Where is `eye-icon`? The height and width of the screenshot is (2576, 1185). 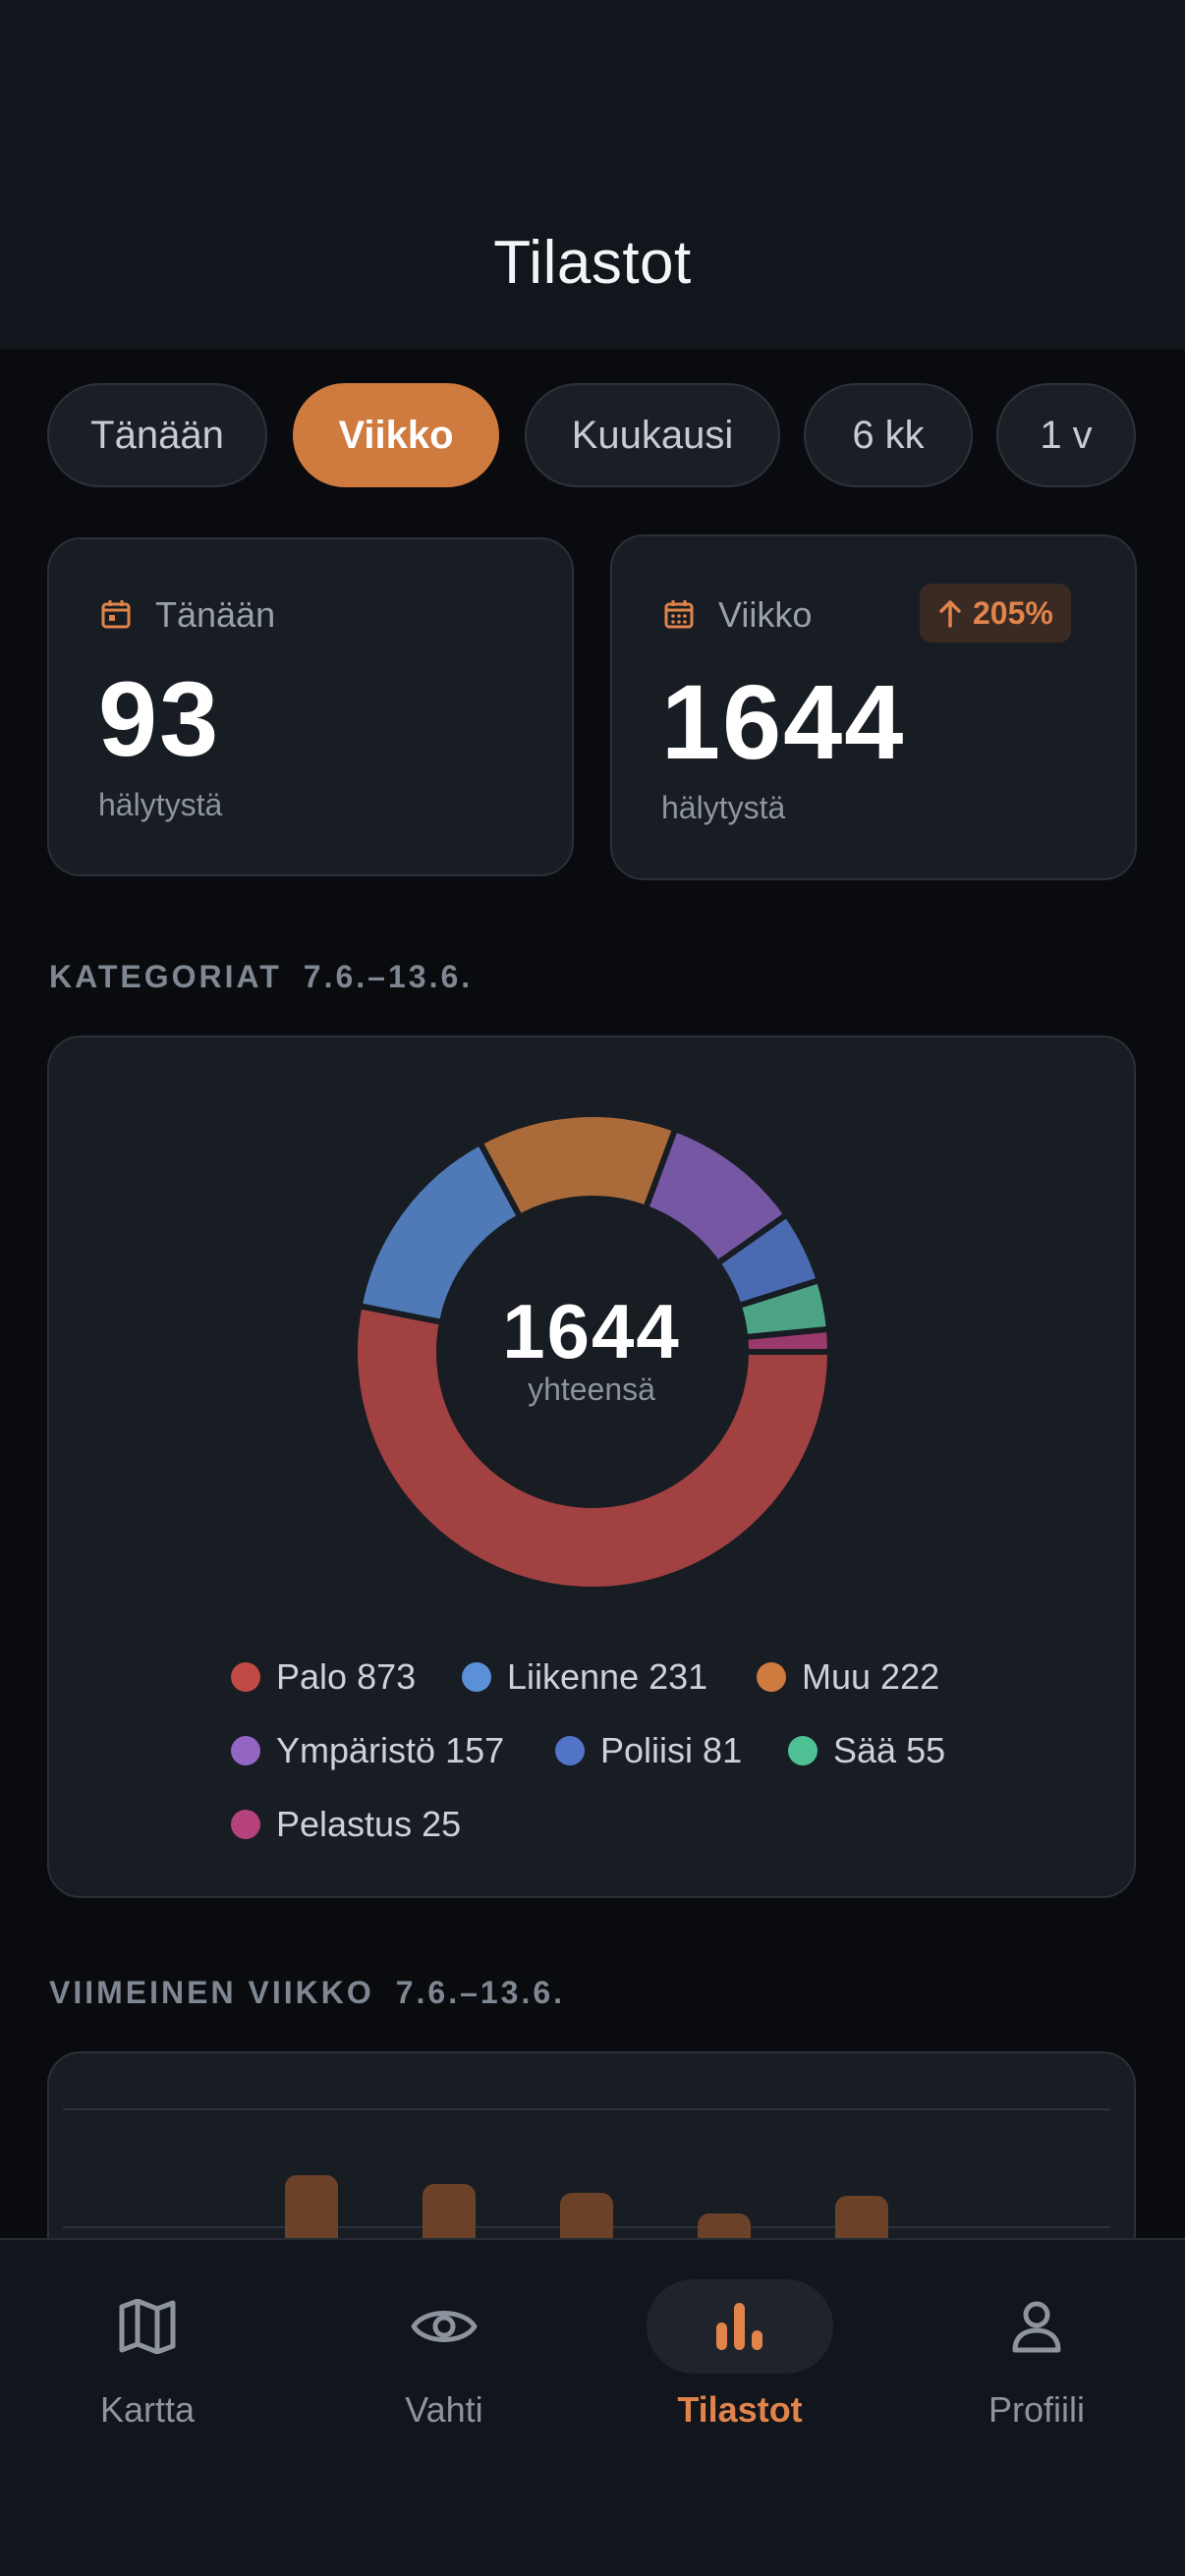 eye-icon is located at coordinates (445, 2326).